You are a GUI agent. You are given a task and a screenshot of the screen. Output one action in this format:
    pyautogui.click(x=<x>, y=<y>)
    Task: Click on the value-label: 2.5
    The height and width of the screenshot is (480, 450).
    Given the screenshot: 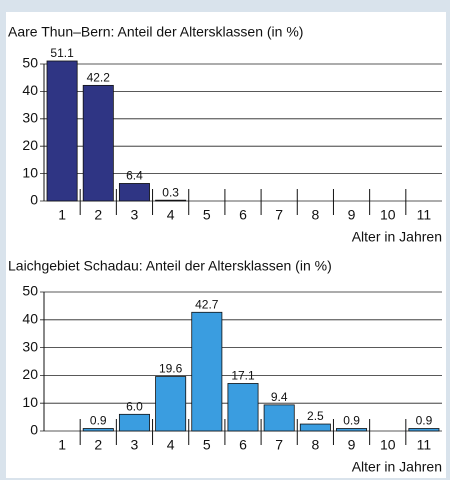 What is the action you would take?
    pyautogui.click(x=315, y=416)
    